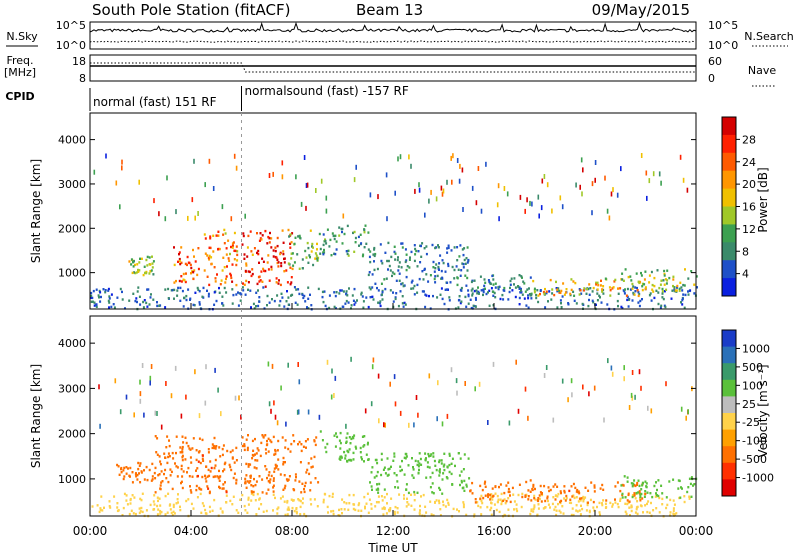 This screenshot has width=800, height=558. I want to click on velocity-y-tick-label: 4000, so click(72, 343).